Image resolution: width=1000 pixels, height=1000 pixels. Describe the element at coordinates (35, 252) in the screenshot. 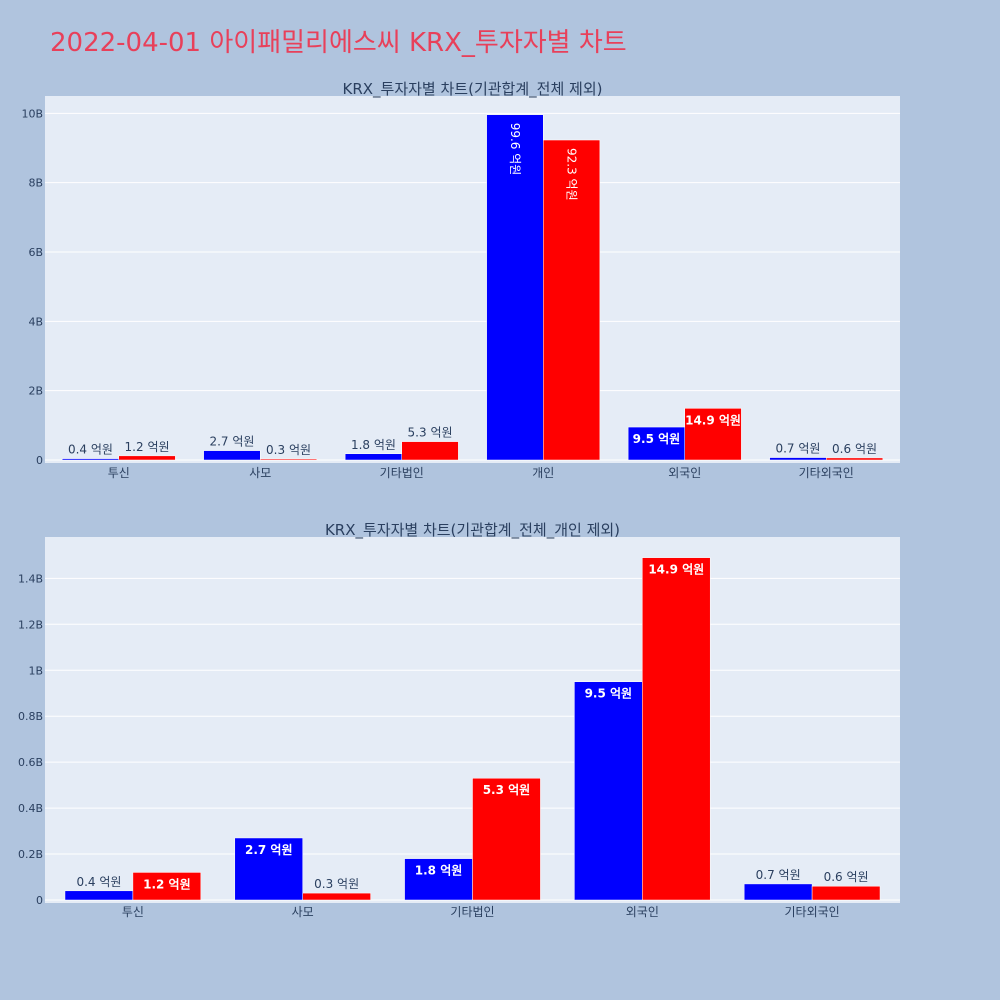

I see `y-tick-label: 6B` at that location.